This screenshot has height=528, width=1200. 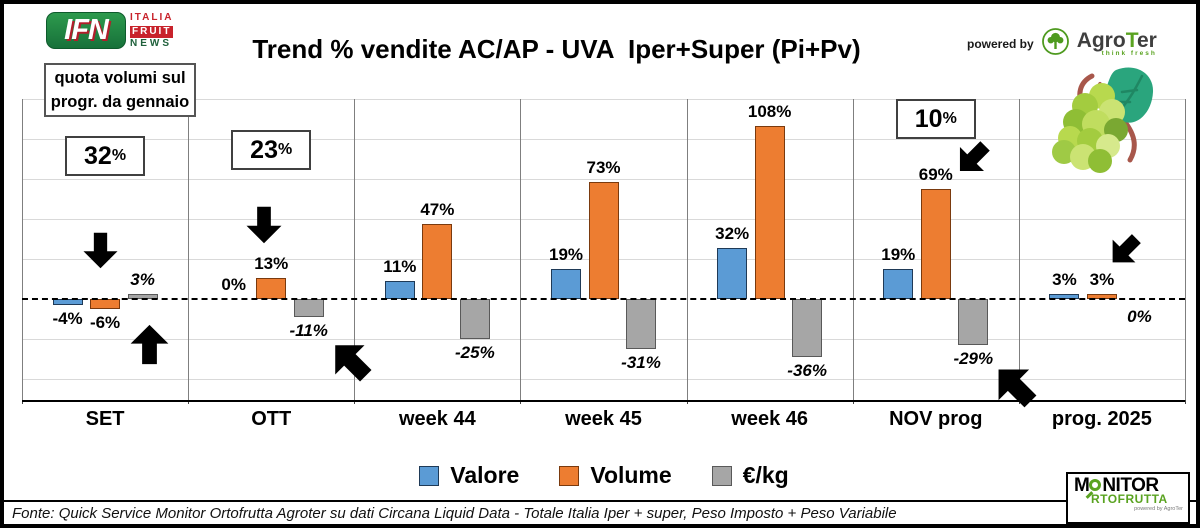 I want to click on ifn-fruit: FRUIT, so click(x=152, y=32).